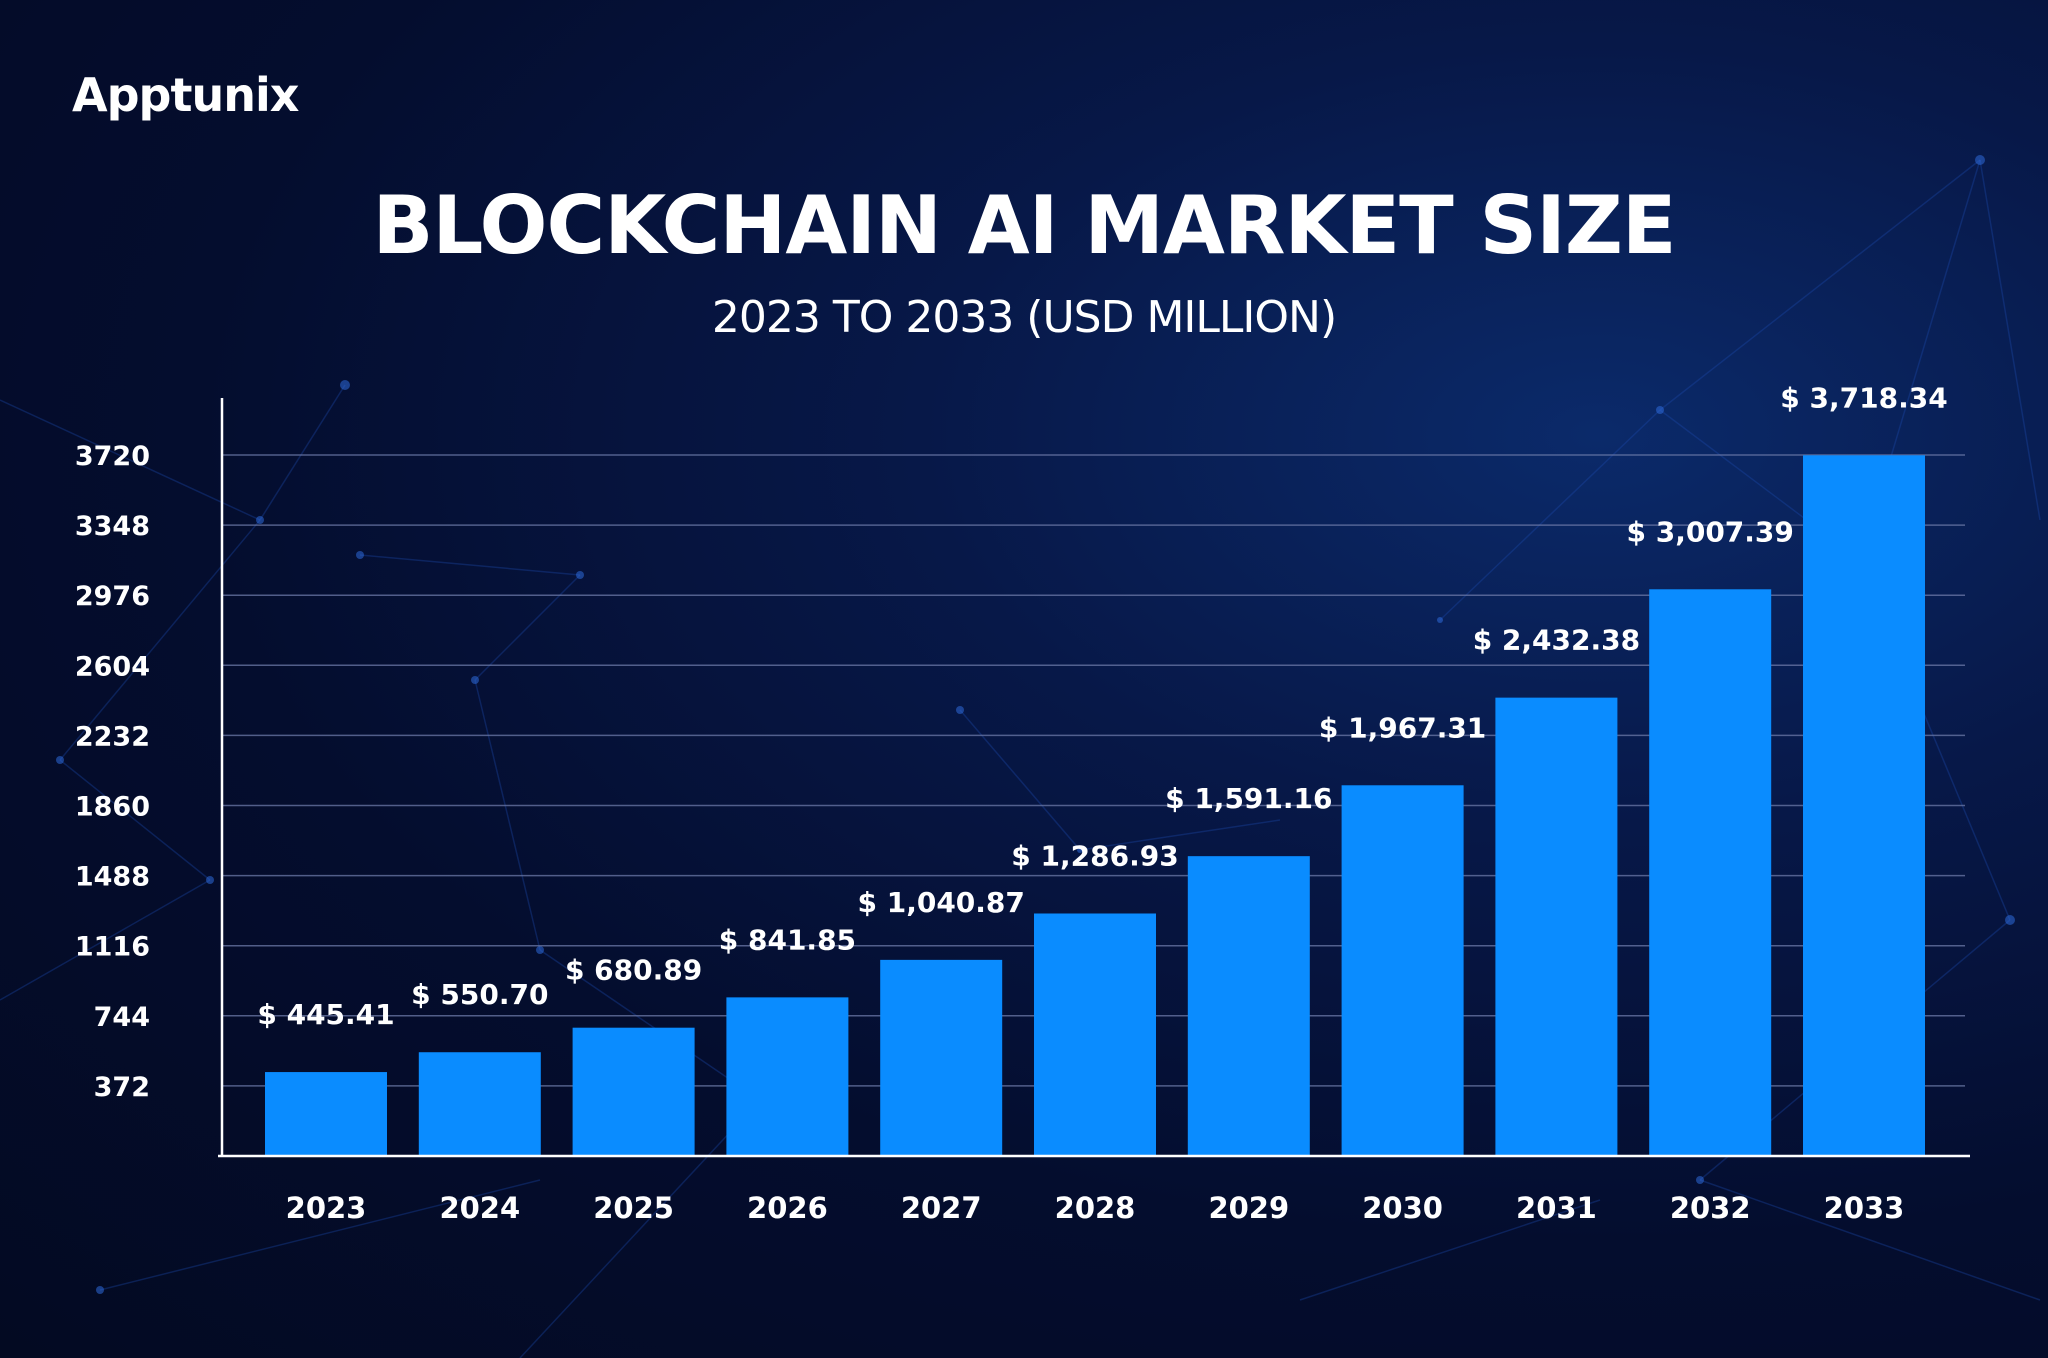  What do you see at coordinates (122, 1017) in the screenshot?
I see `y-tick-label: 744` at bounding box center [122, 1017].